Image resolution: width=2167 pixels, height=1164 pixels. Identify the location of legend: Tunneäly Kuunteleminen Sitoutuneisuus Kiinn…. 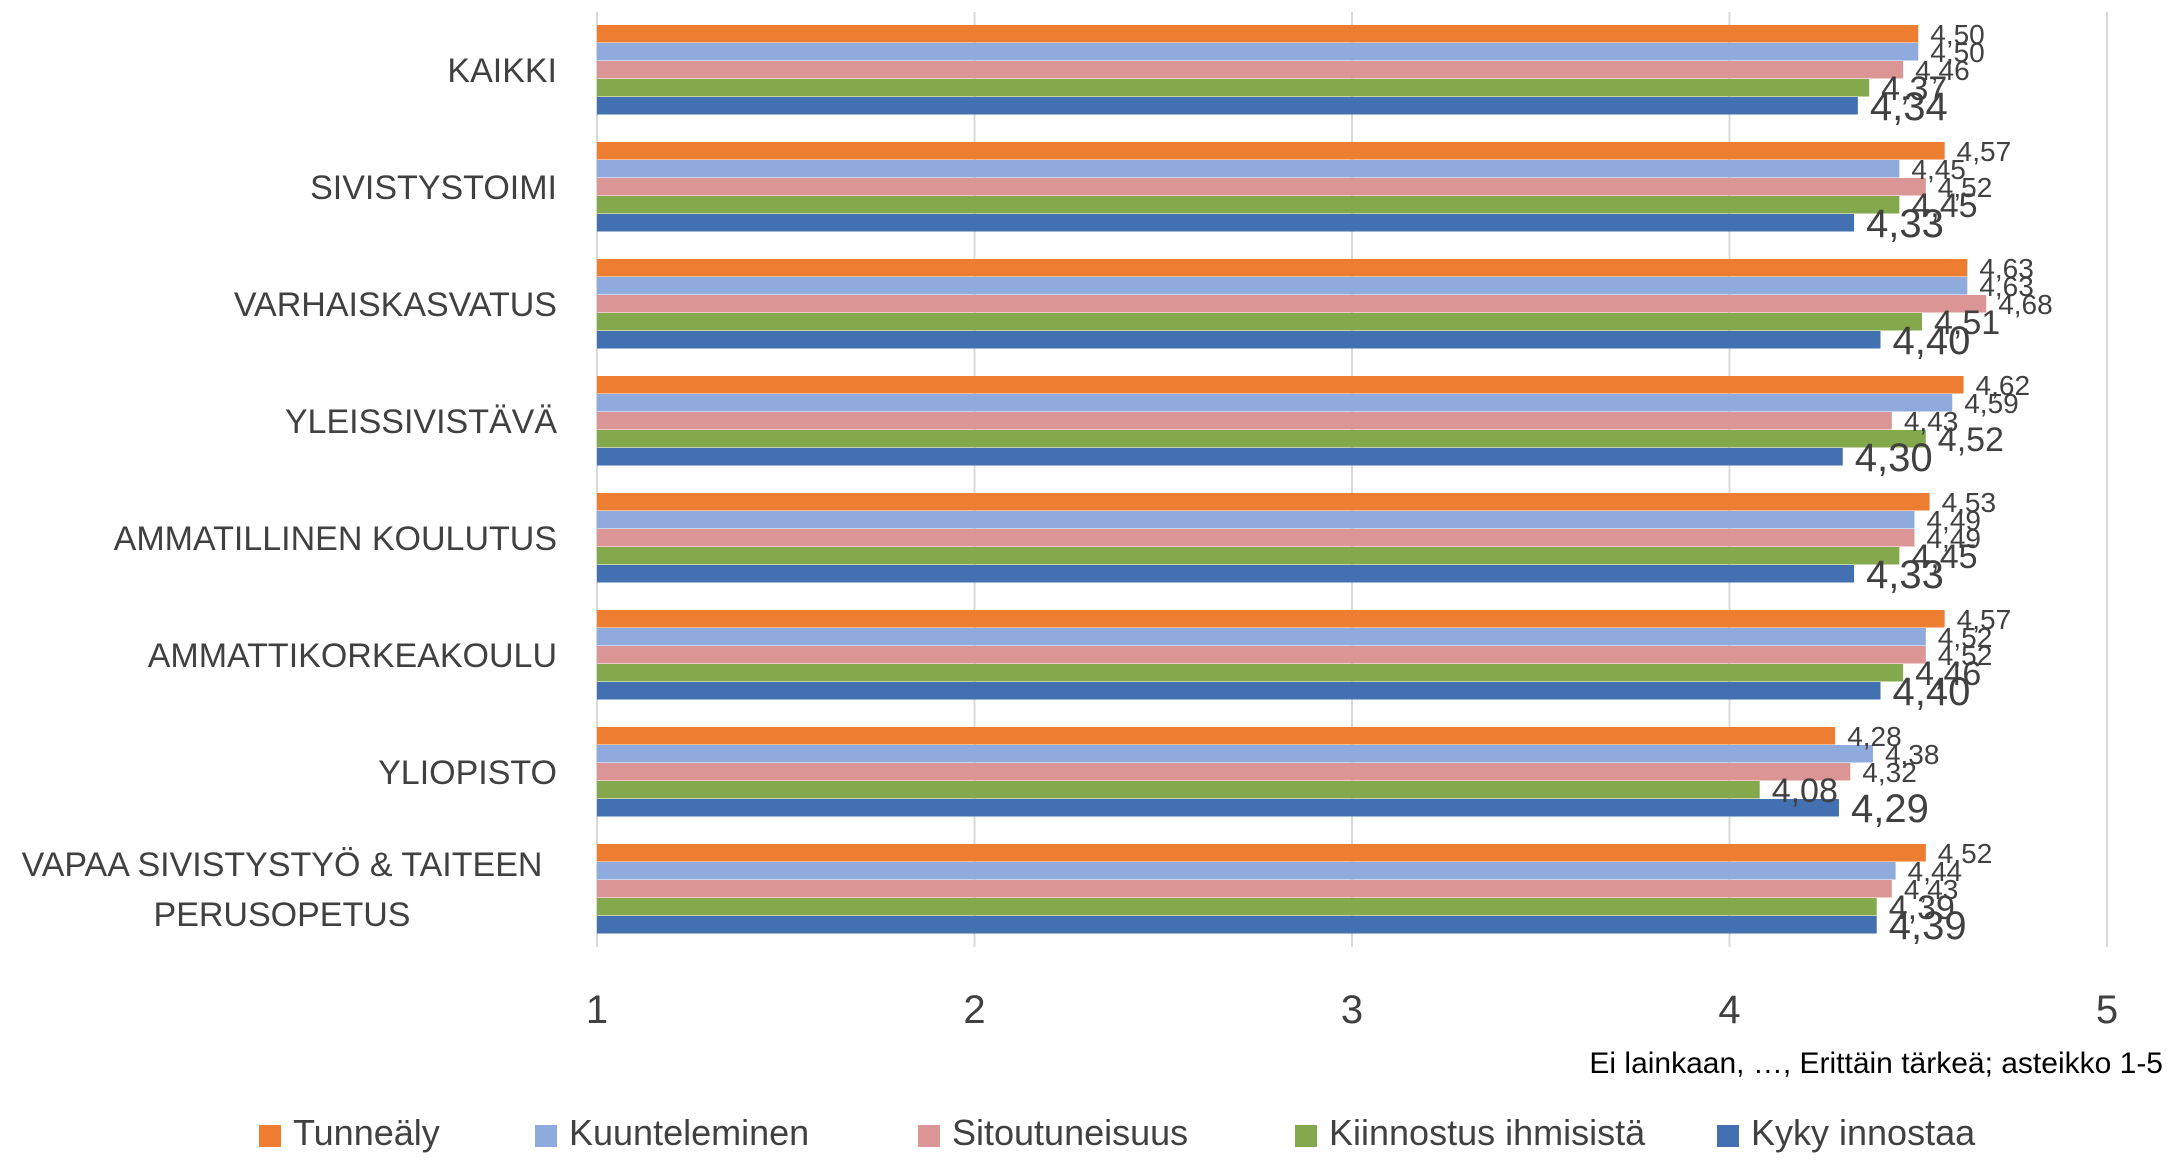
(1117, 1132).